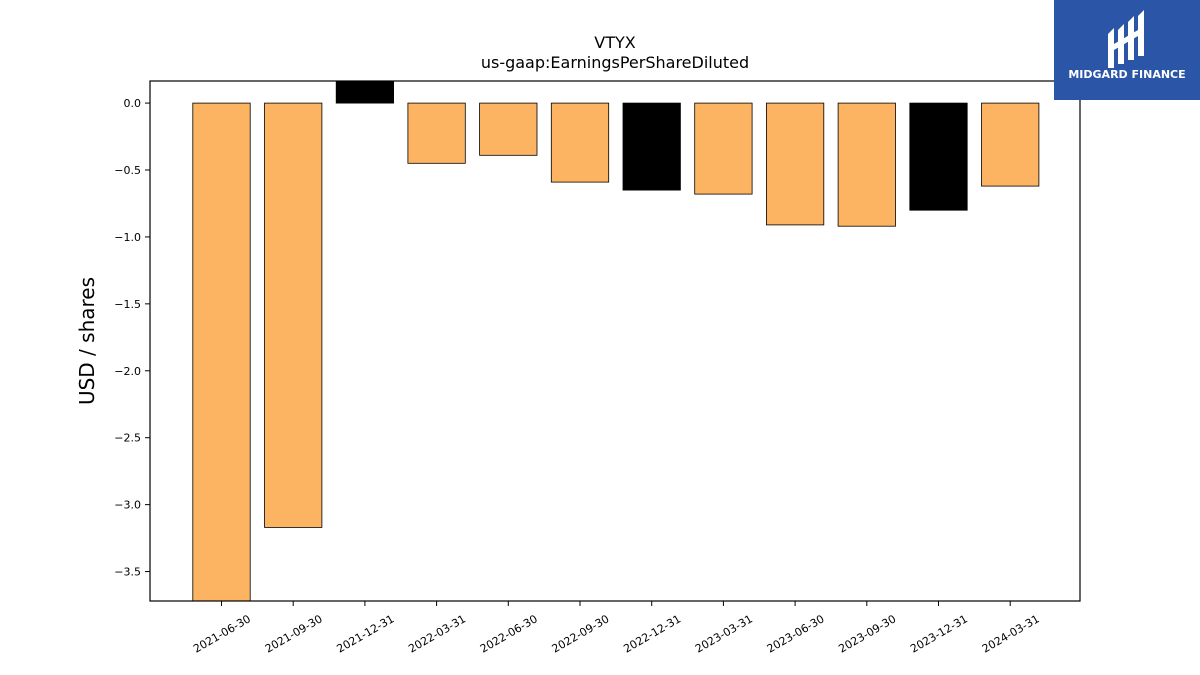  Describe the element at coordinates (509, 633) in the screenshot. I see `x-tick-label: 2022-06-30` at that location.